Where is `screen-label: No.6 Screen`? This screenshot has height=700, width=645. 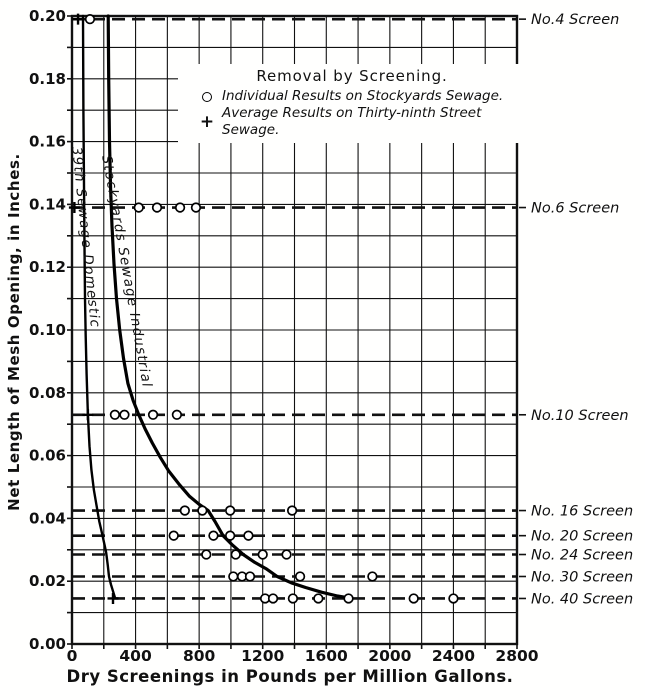
screen-label: No.6 Screen is located at coordinates (575, 209).